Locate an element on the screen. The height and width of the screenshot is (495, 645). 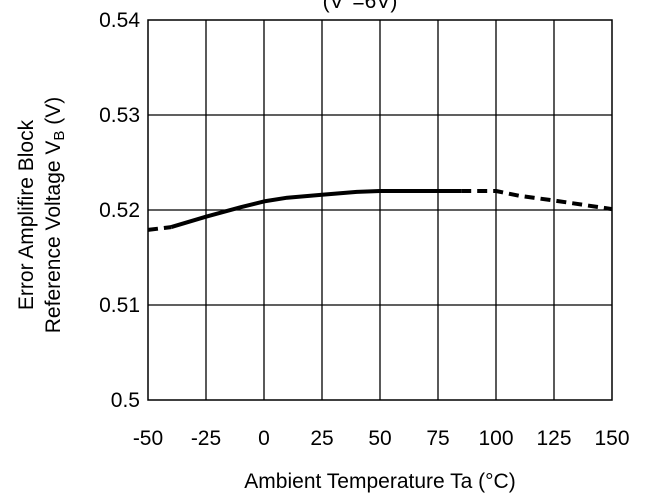
series-line-solid is located at coordinates (316, 209).